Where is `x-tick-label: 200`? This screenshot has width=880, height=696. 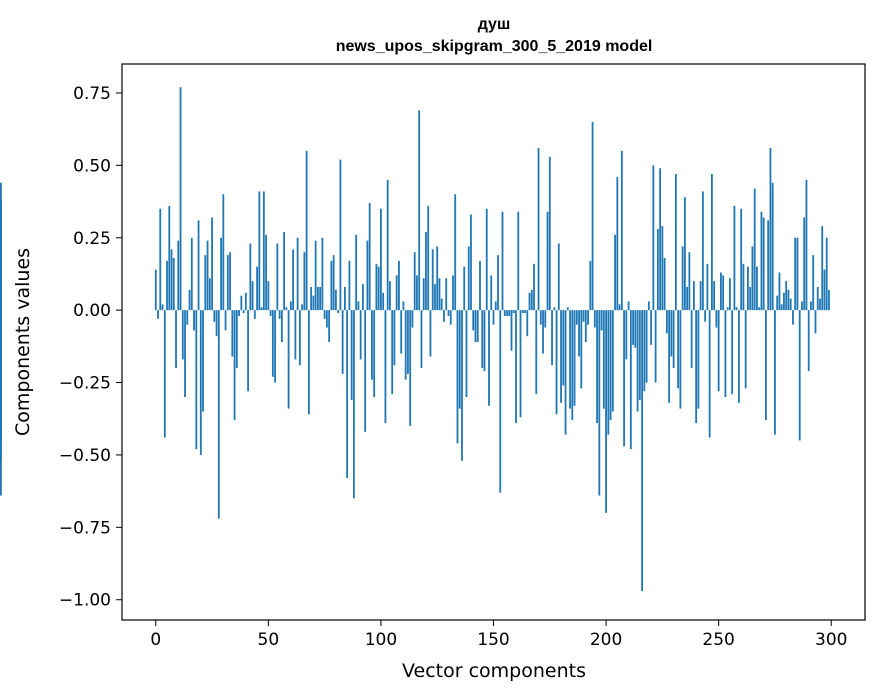 x-tick-label: 200 is located at coordinates (606, 640).